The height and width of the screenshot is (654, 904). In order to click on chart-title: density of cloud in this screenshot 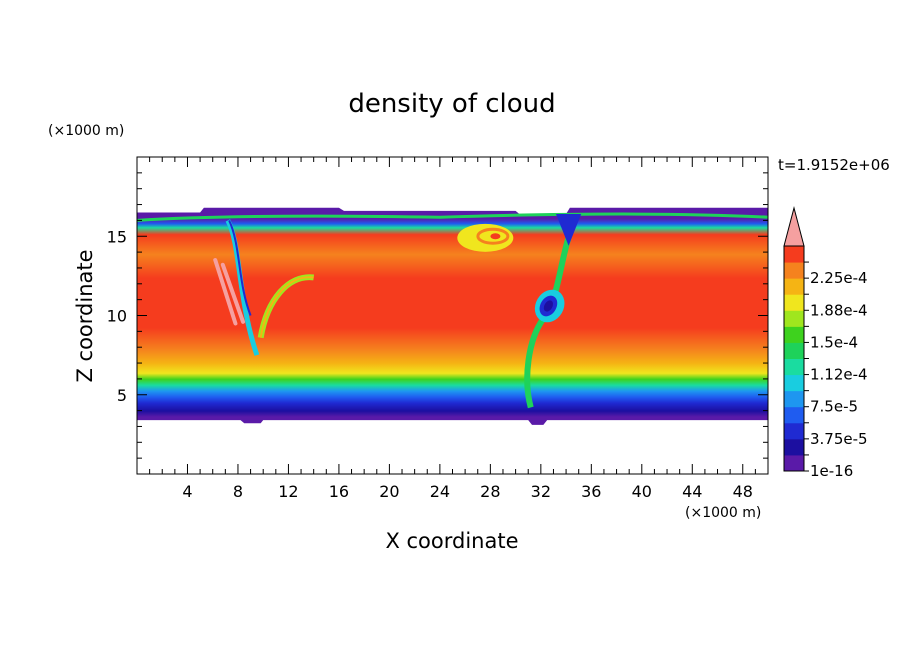, I will do `click(451, 104)`.